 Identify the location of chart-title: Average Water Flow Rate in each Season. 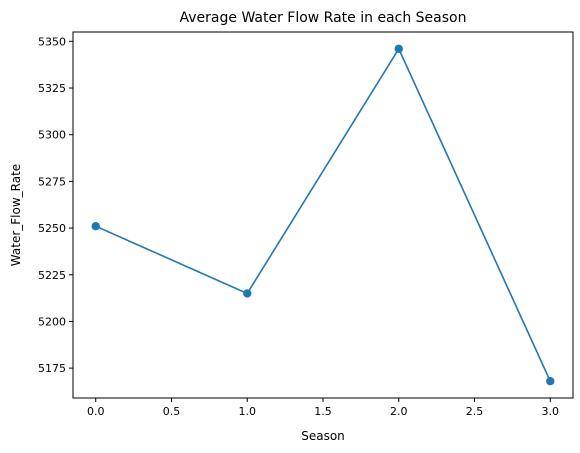
(323, 18).